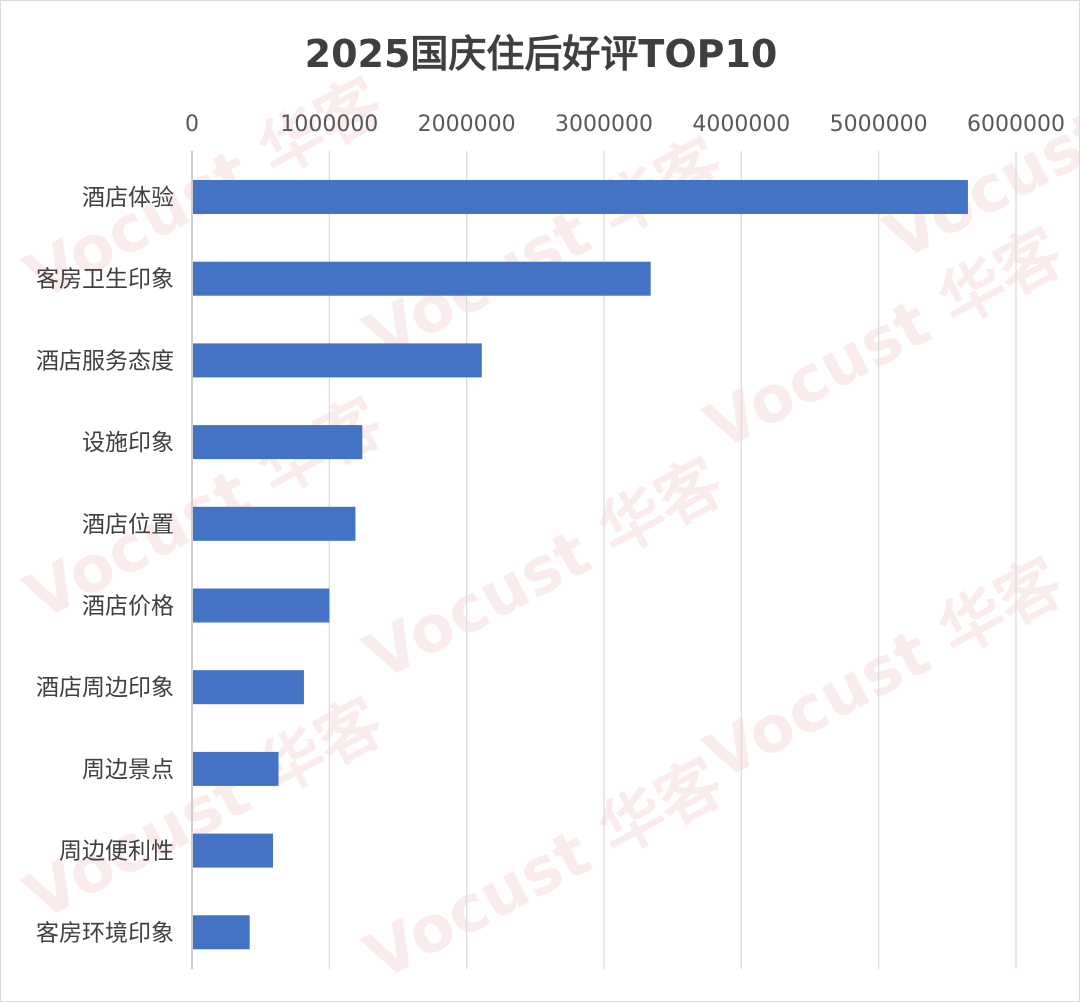  What do you see at coordinates (105, 933) in the screenshot?
I see `category-label: 客房环境印象` at bounding box center [105, 933].